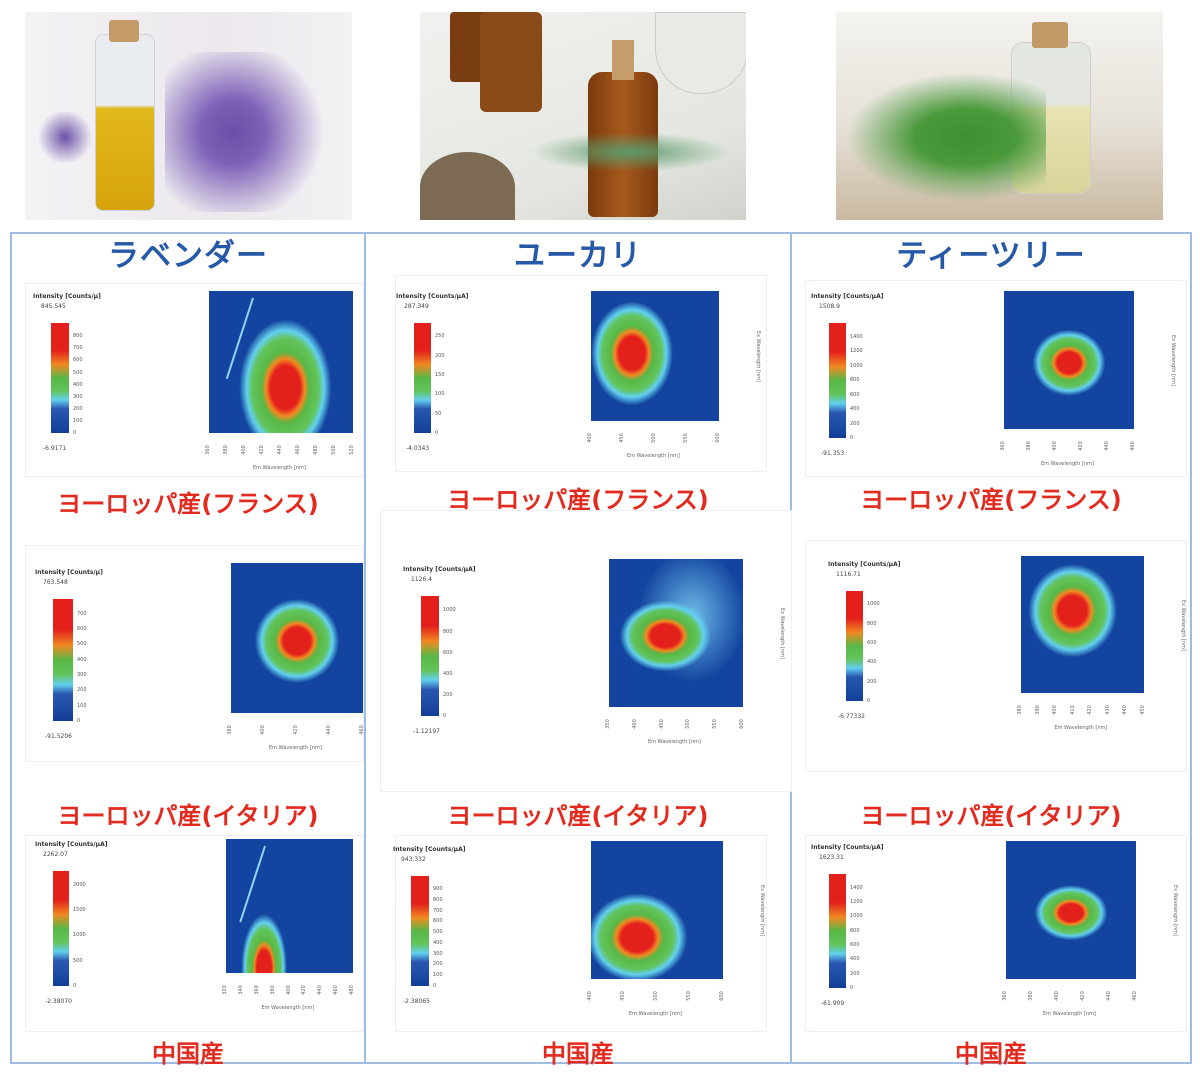 Image resolution: width=1200 pixels, height=1089 pixels. What do you see at coordinates (1107, 710) in the screenshot?
I see `x-tick-label: 430` at bounding box center [1107, 710].